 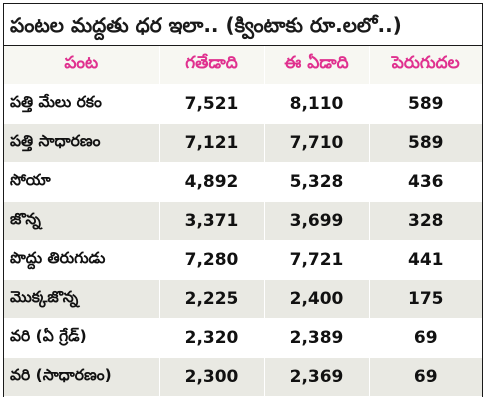 I want to click on last-year-price: 7,280, so click(x=212, y=260).